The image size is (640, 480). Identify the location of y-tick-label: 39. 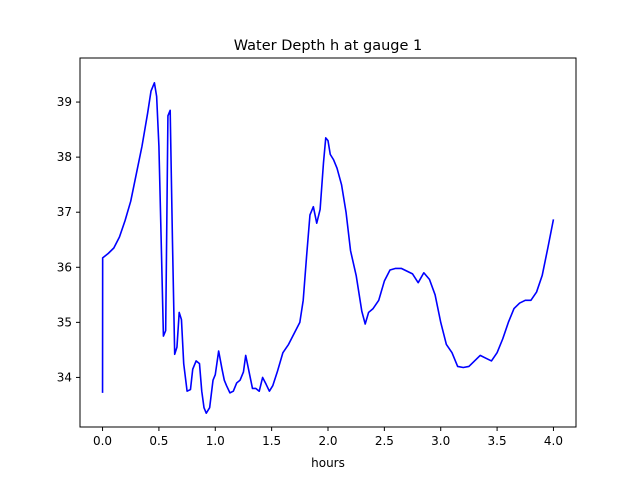
(64, 102).